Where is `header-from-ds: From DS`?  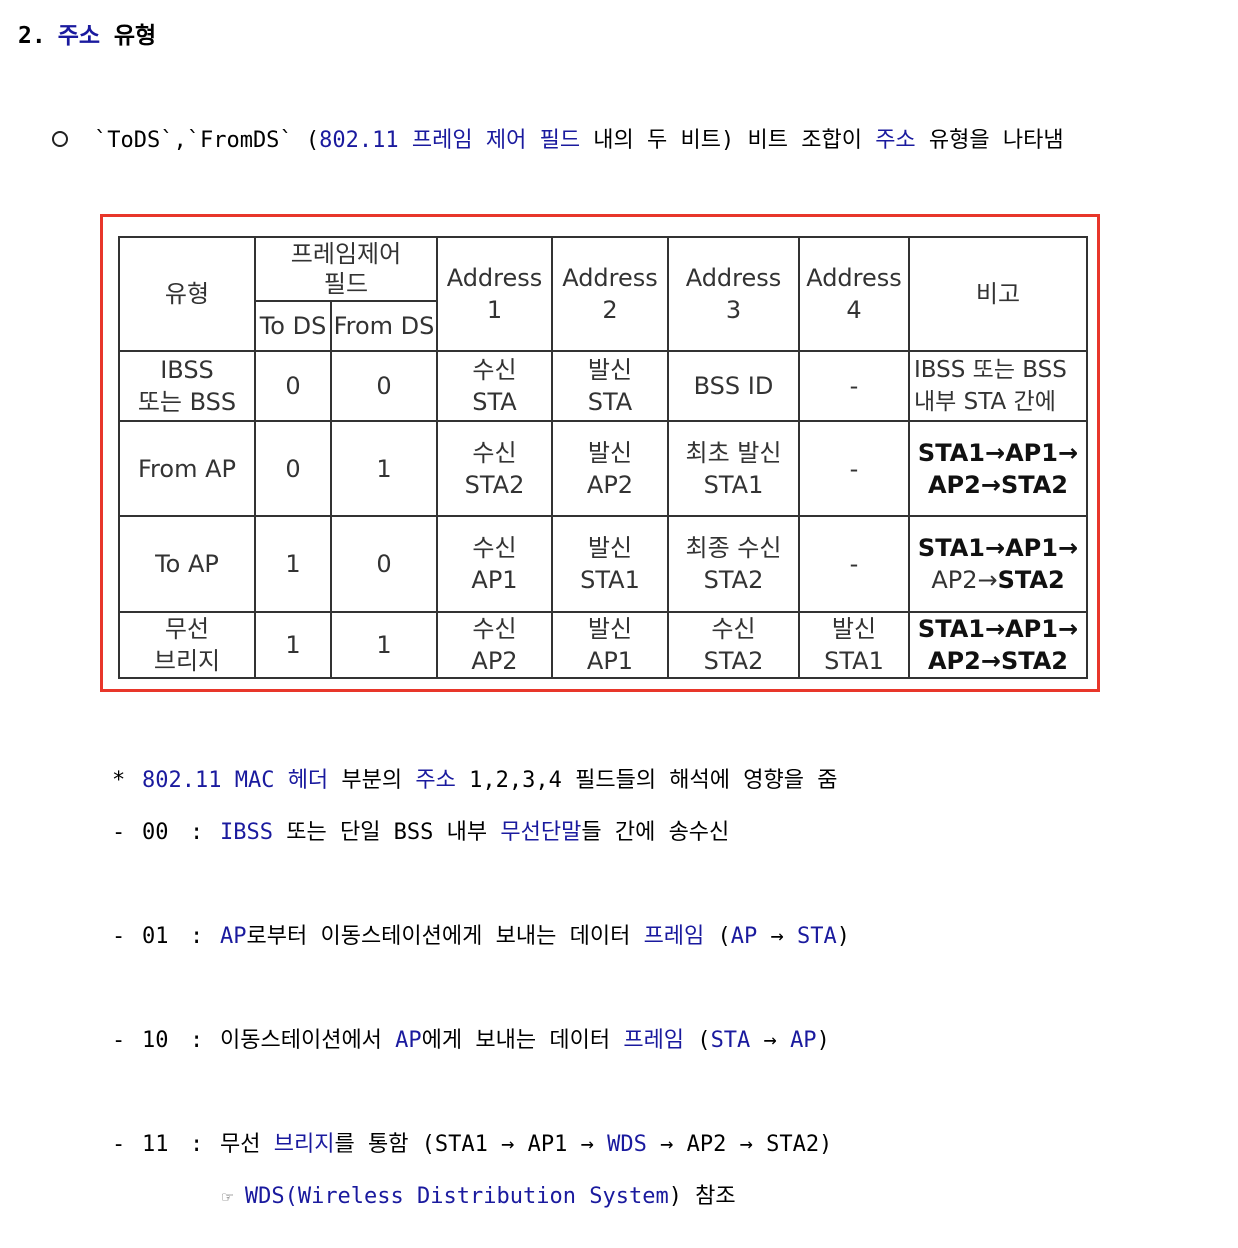 header-from-ds: From DS is located at coordinates (384, 326).